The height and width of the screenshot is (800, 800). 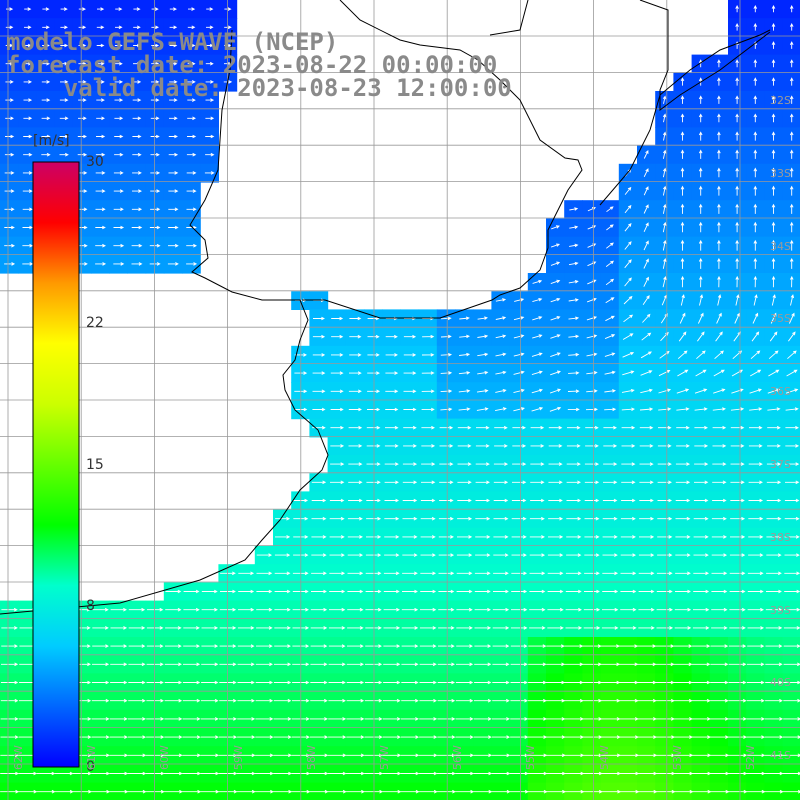 I want to click on latitude-label: 35S, so click(x=780, y=319).